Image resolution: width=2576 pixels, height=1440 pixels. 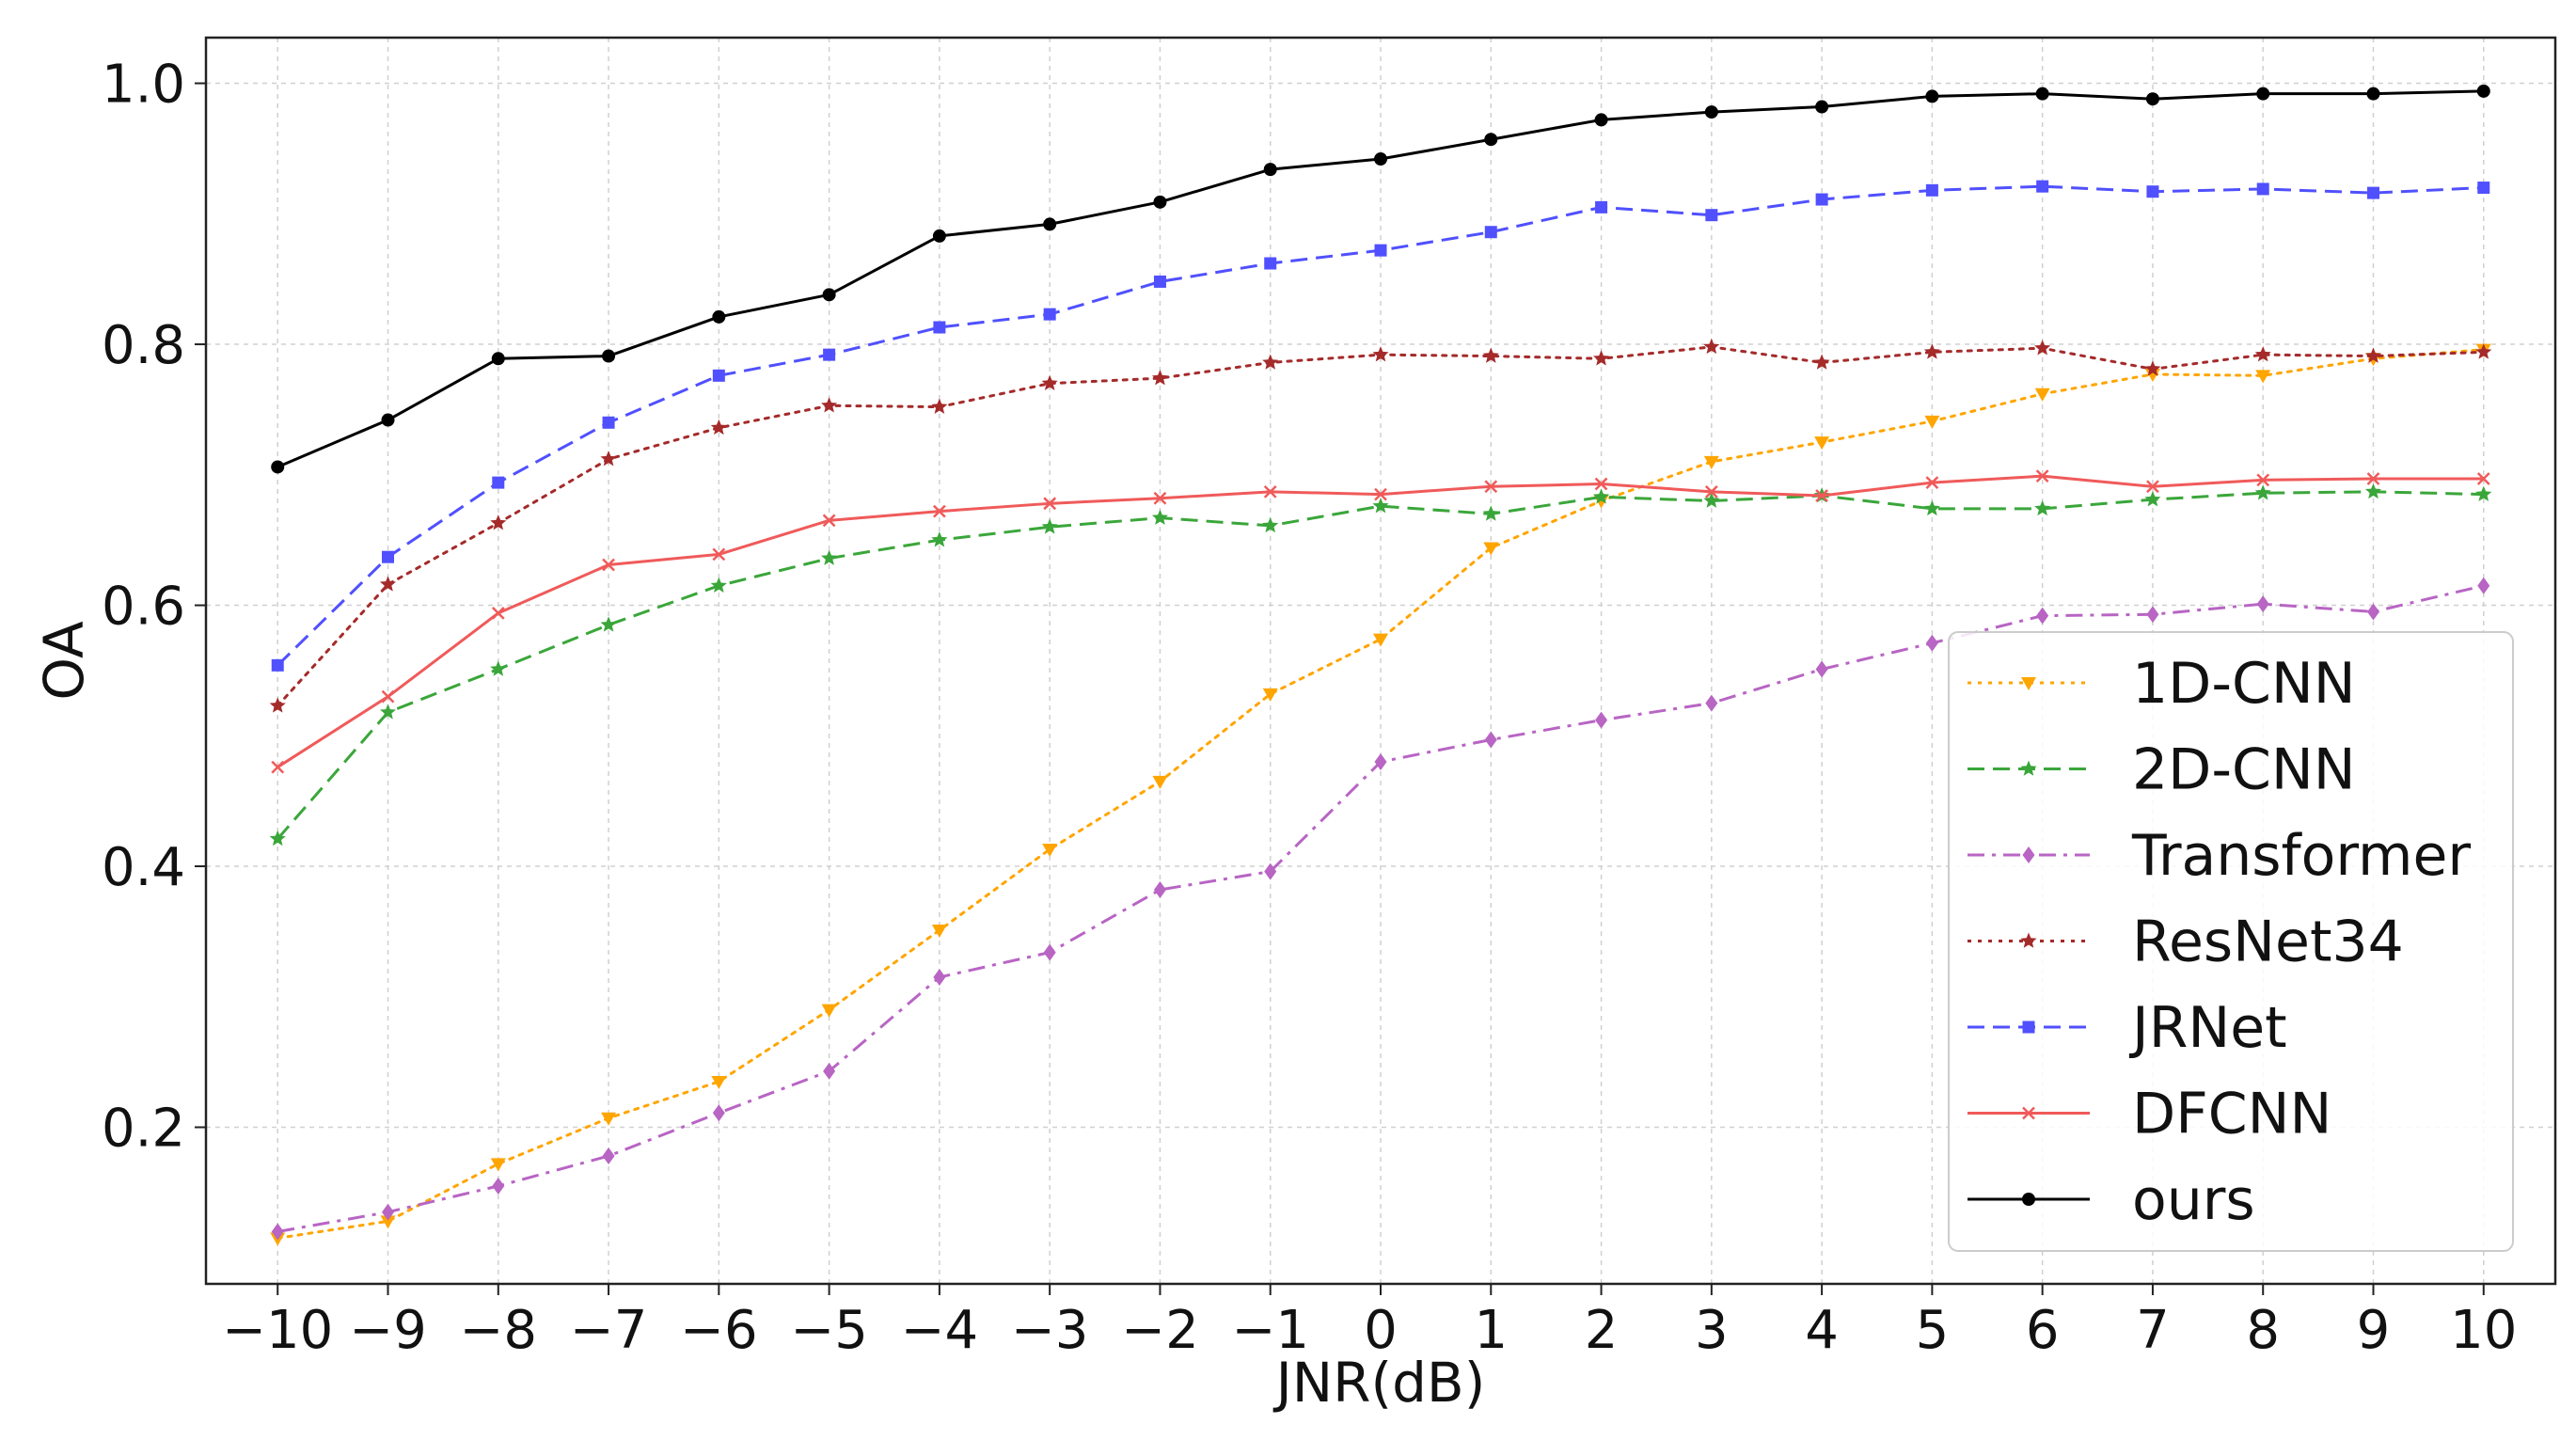 What do you see at coordinates (1270, 1331) in the screenshot?
I see `x-tick-label: −1` at bounding box center [1270, 1331].